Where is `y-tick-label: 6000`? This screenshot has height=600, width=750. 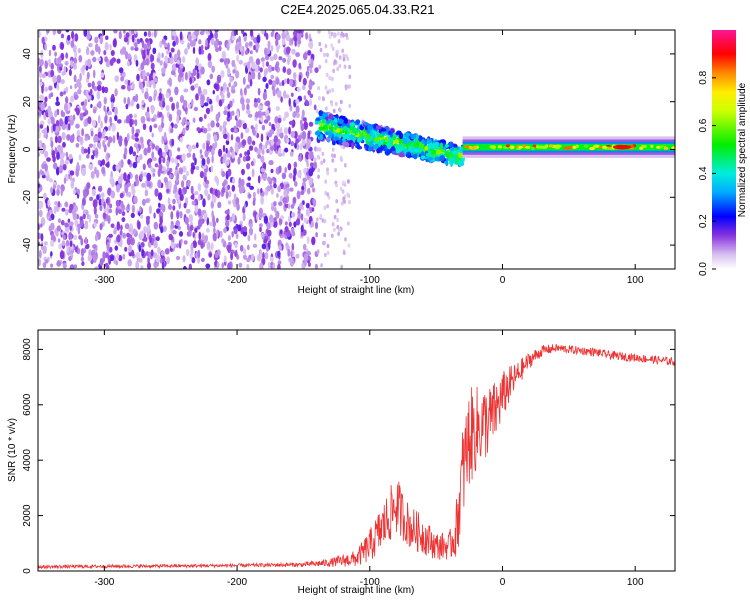 y-tick-label: 6000 is located at coordinates (27, 404).